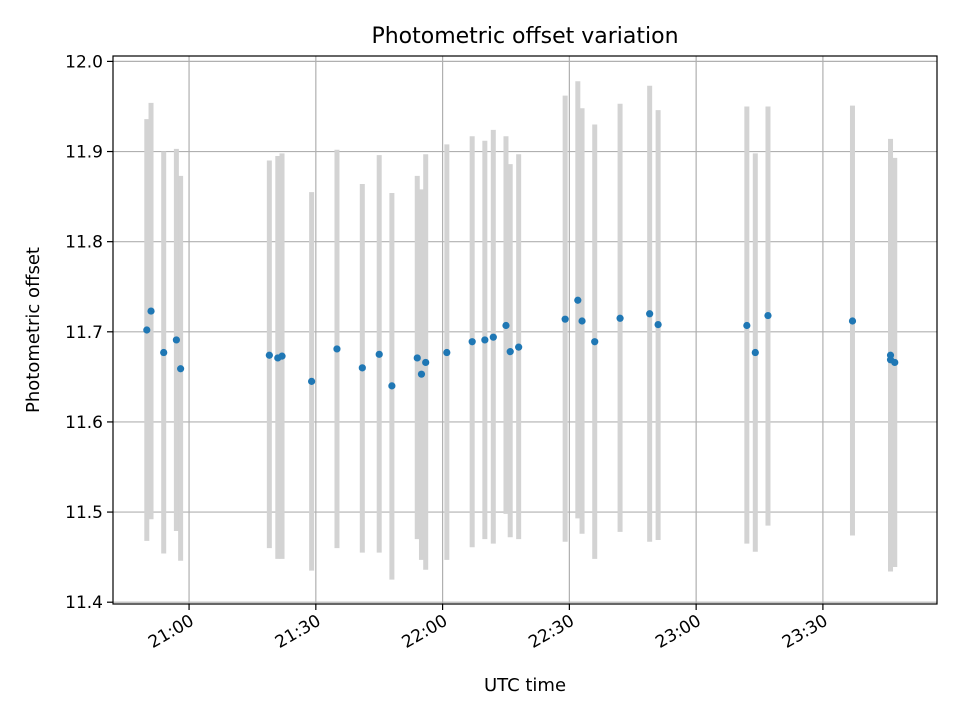 The height and width of the screenshot is (720, 960). I want to click on chart-title: Photometric offset variation, so click(524, 36).